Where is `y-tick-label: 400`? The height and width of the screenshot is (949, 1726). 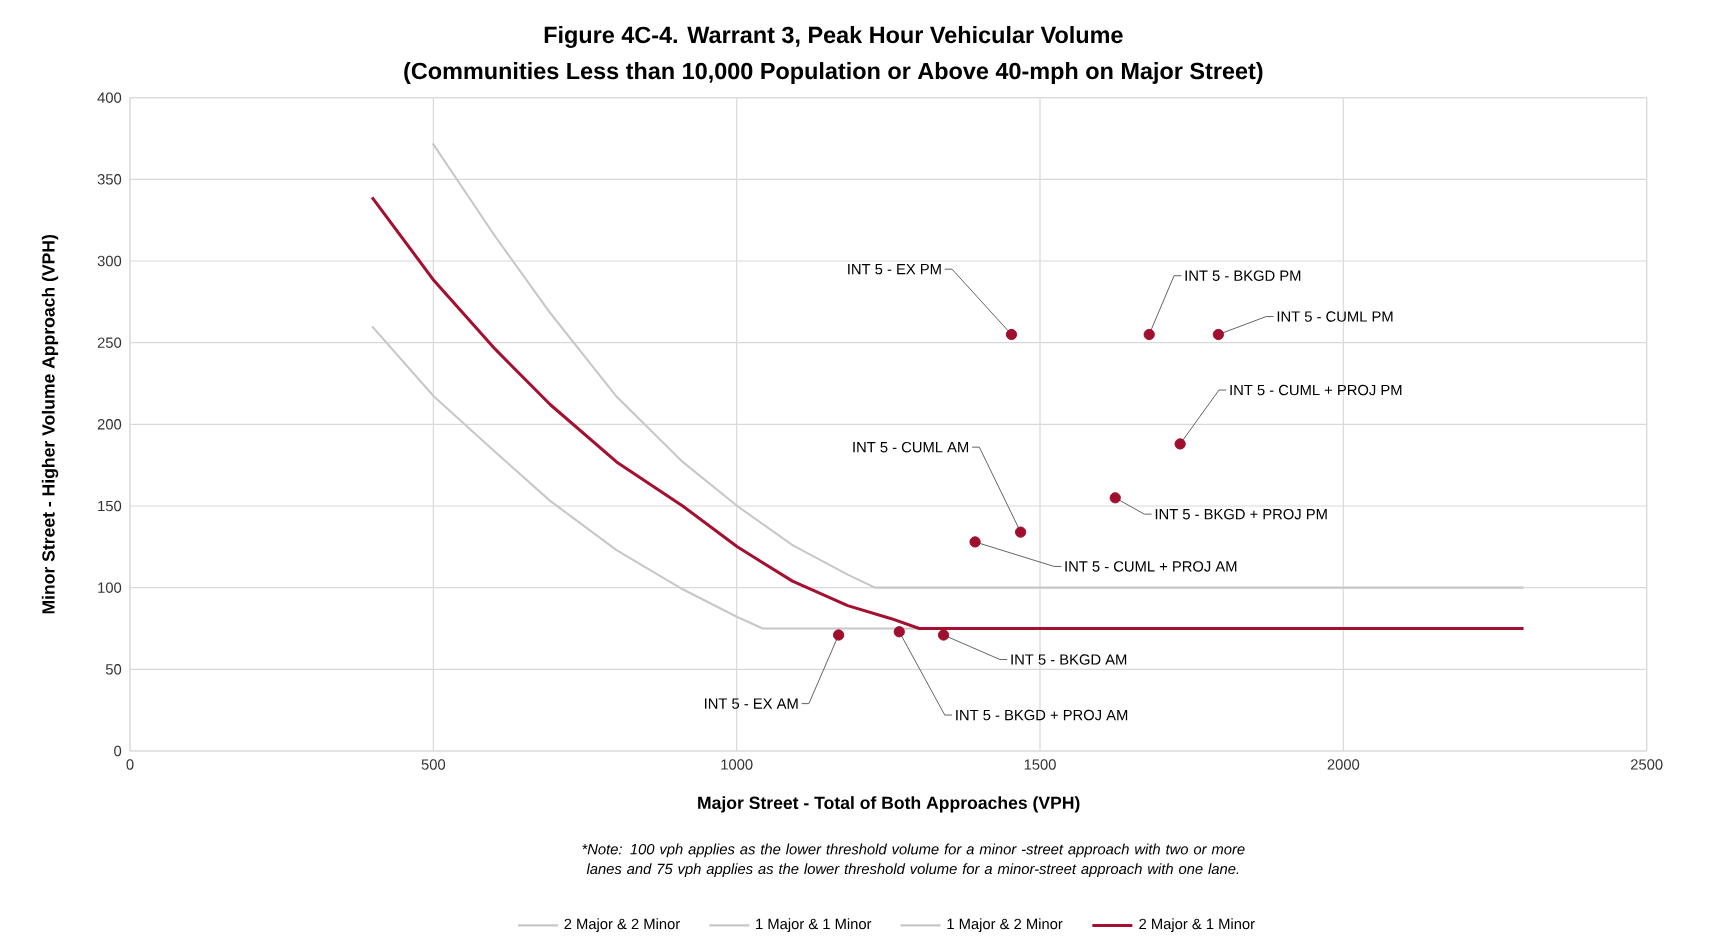 y-tick-label: 400 is located at coordinates (109, 97).